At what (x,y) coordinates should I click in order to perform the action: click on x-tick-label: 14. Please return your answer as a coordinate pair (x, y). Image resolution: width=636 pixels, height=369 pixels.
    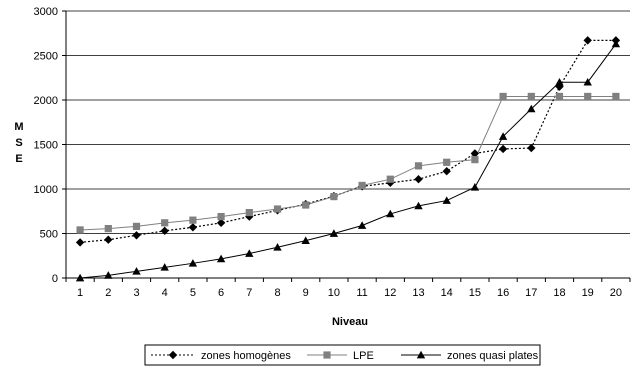
    Looking at the image, I should click on (447, 293).